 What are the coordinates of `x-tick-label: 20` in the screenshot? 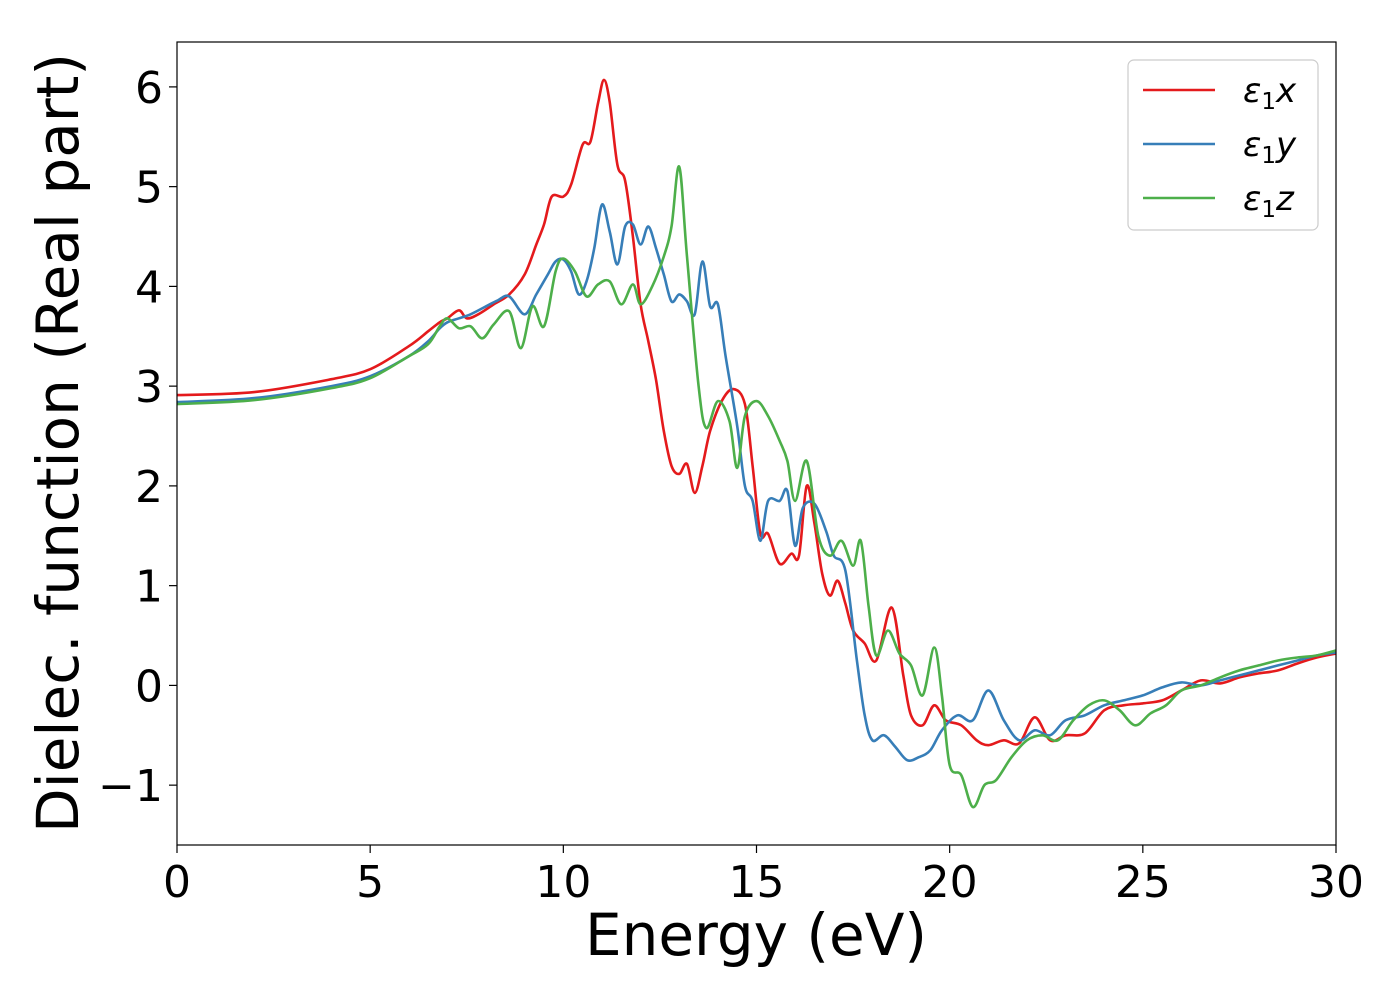 It's located at (950, 882).